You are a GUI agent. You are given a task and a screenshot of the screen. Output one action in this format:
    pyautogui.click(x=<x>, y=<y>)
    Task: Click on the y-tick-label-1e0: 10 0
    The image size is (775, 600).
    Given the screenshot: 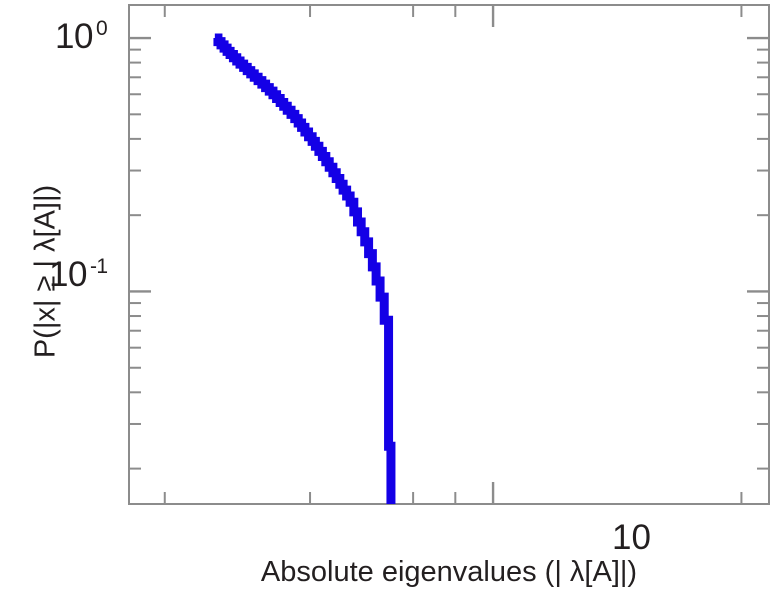 What is the action you would take?
    pyautogui.click(x=81, y=36)
    